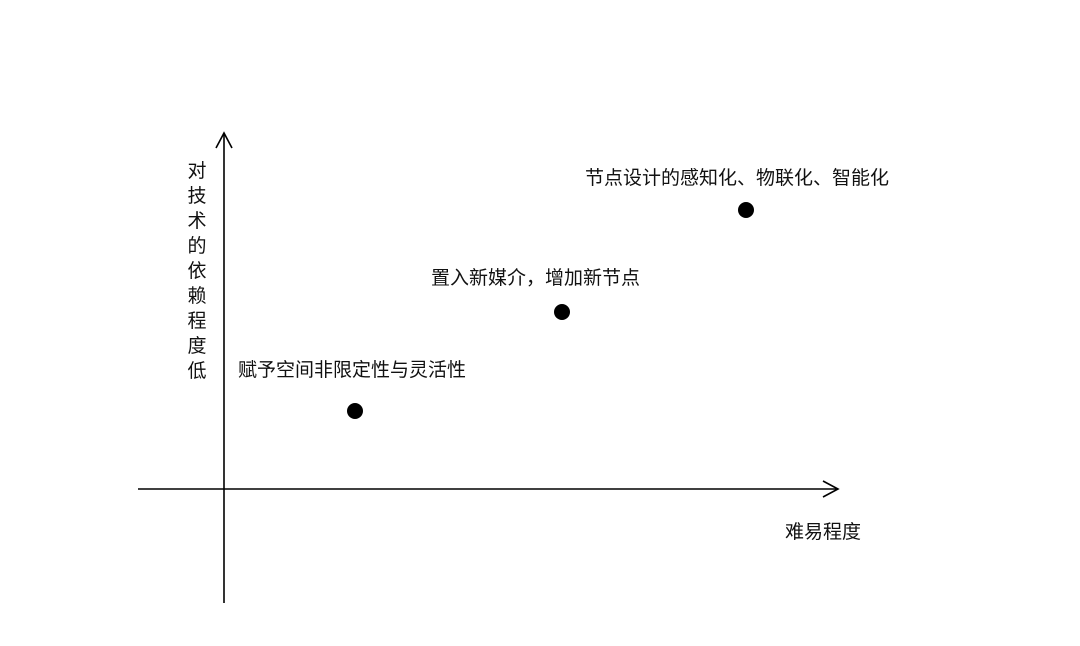 The width and height of the screenshot is (1080, 646). What do you see at coordinates (352, 370) in the screenshot?
I see `point-label-1: 赋予空间非限定性与灵活性` at bounding box center [352, 370].